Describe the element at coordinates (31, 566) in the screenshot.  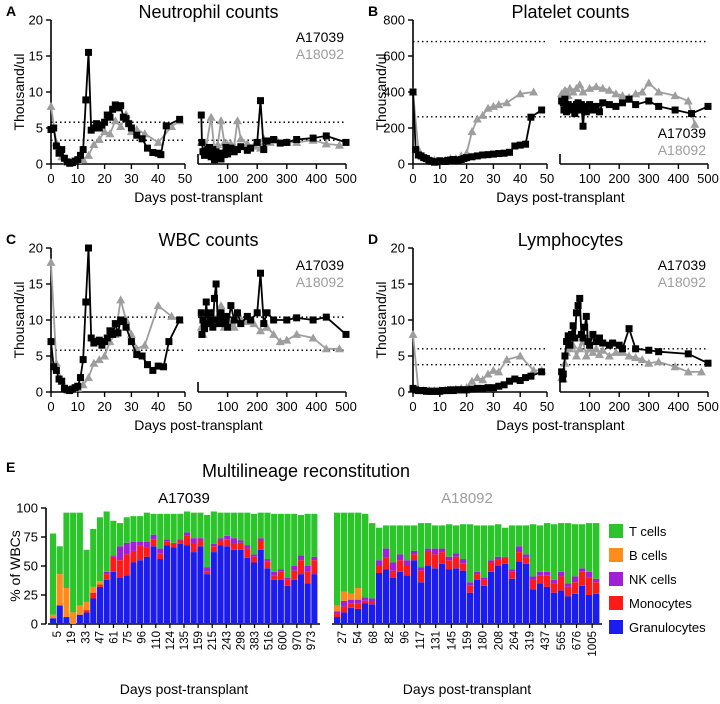
I see `y-tick-label: 50` at that location.